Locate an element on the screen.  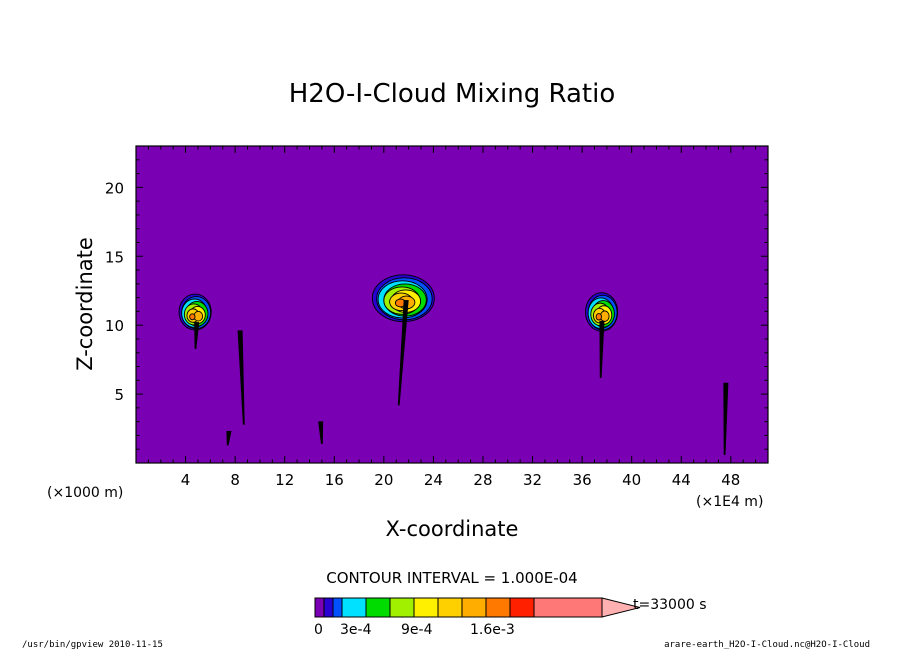
y-axis-label: Z-coordinate is located at coordinates (85, 304).